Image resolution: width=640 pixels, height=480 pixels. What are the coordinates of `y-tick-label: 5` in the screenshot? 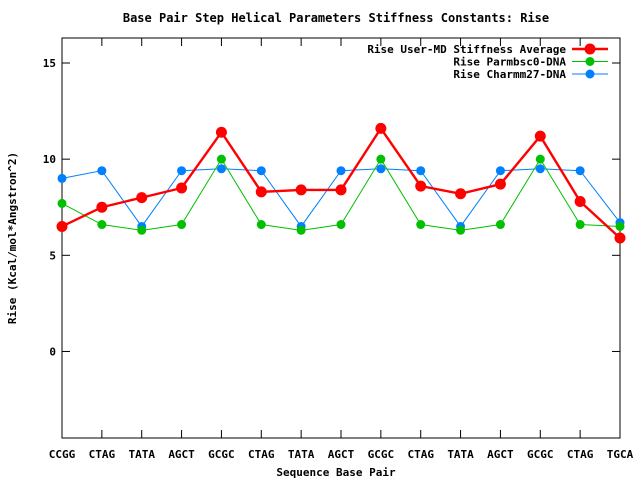 It's located at (52, 255).